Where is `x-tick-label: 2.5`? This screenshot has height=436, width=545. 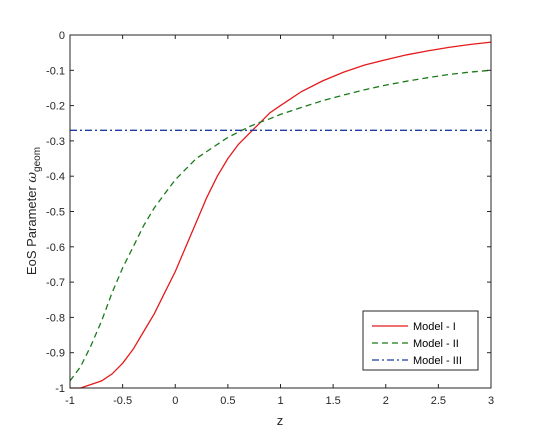
x-tick-label: 2.5 is located at coordinates (438, 401).